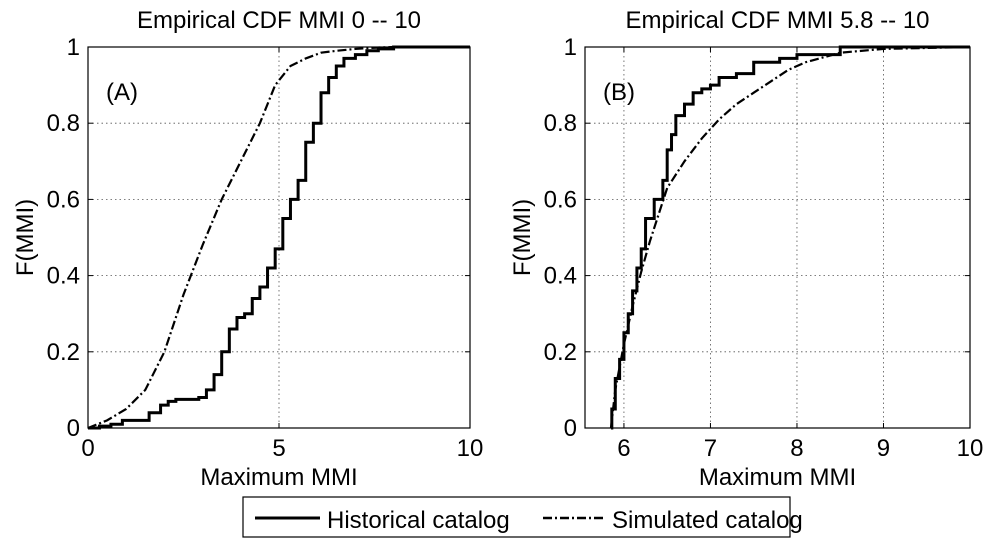 The width and height of the screenshot is (984, 539). I want to click on panel-label: (B), so click(619, 92).